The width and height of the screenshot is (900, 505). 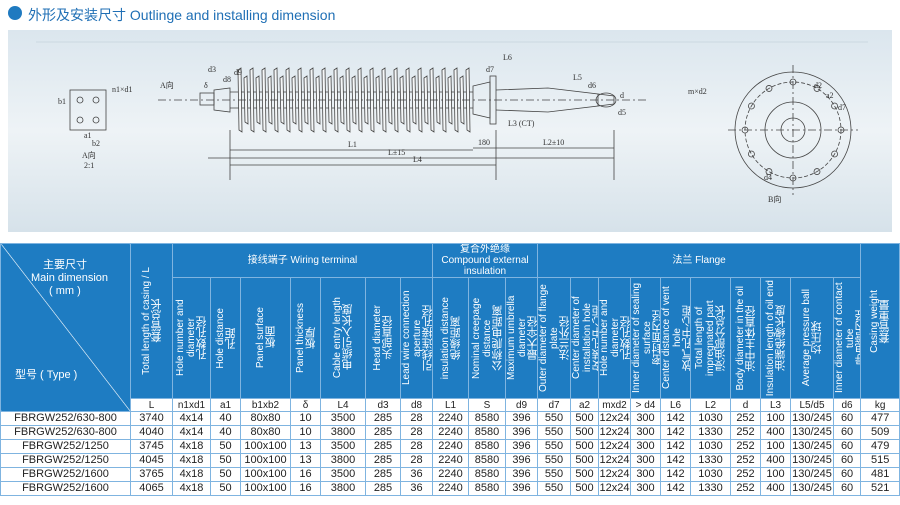 What do you see at coordinates (880, 460) in the screenshot?
I see `data-cell: 515` at bounding box center [880, 460].